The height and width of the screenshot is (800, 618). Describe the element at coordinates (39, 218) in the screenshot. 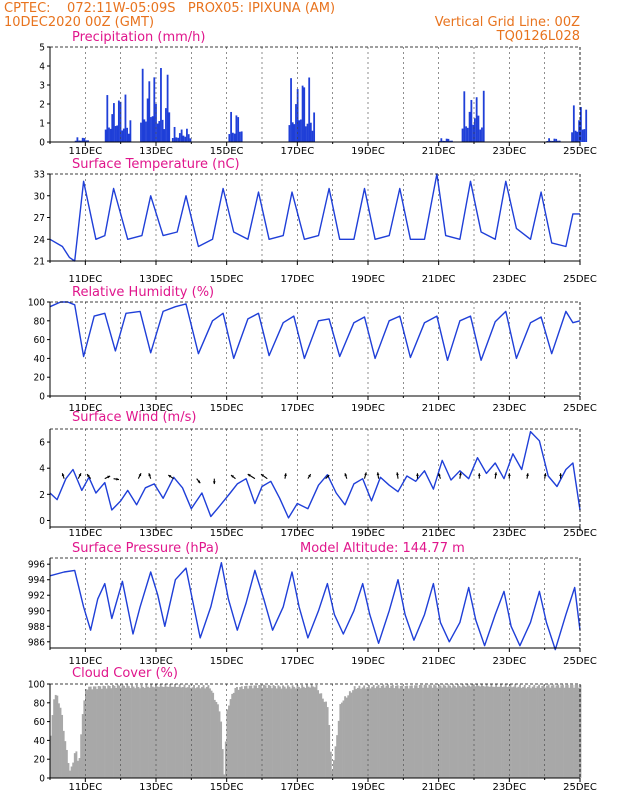

I see `temp-ytick-label: 27` at that location.